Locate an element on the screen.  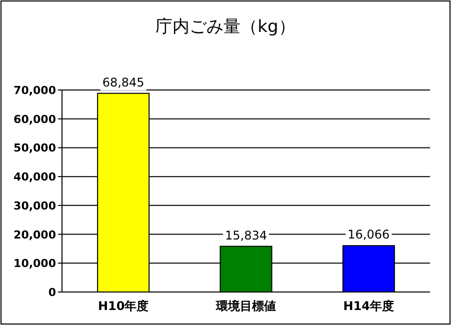
x-tick-label: 環境目標値 is located at coordinates (245, 306).